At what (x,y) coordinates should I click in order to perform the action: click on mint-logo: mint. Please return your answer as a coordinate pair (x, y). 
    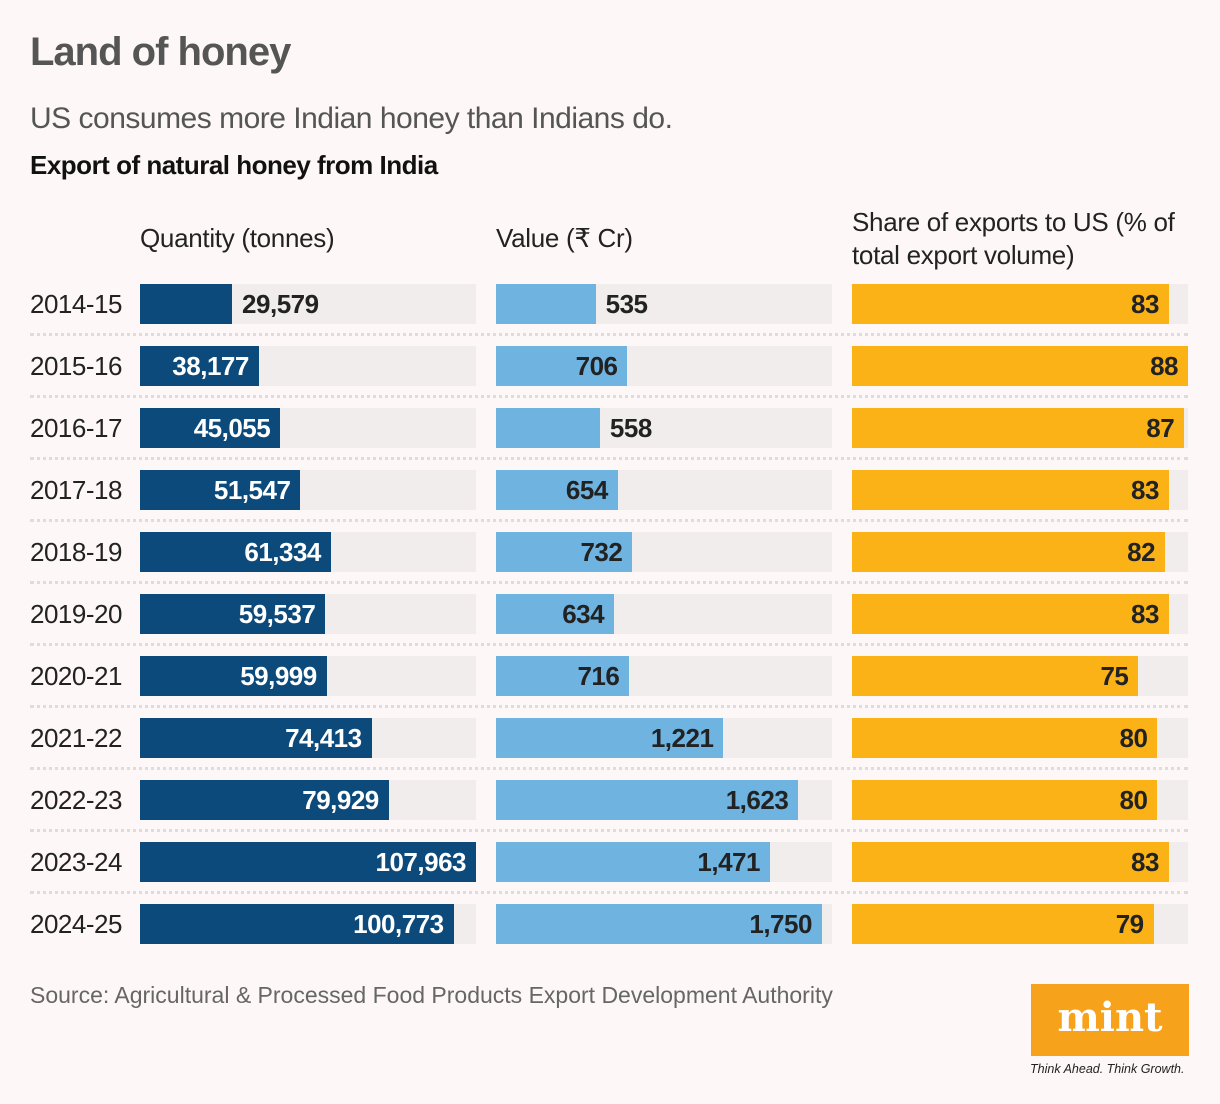
    Looking at the image, I should click on (1110, 1020).